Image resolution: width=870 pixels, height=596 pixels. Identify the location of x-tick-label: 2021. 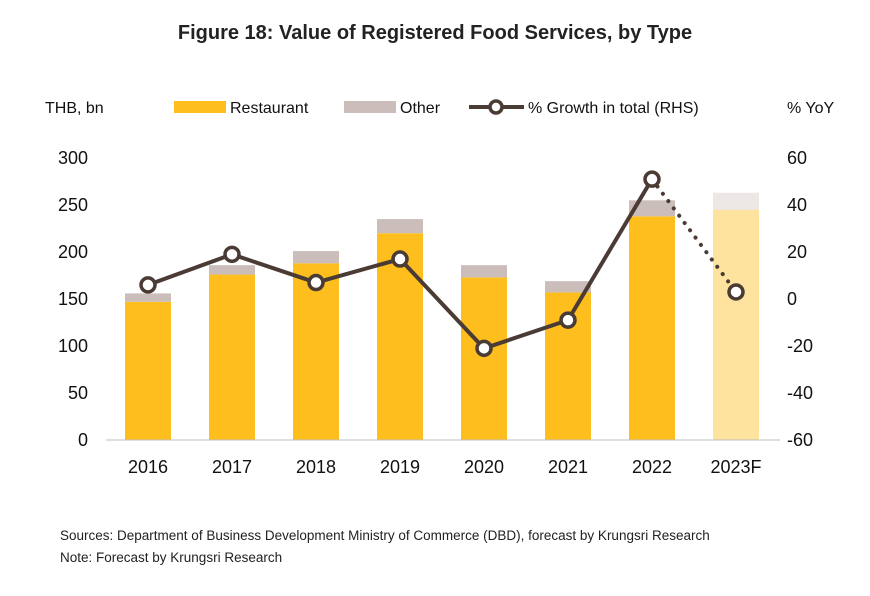
(568, 467).